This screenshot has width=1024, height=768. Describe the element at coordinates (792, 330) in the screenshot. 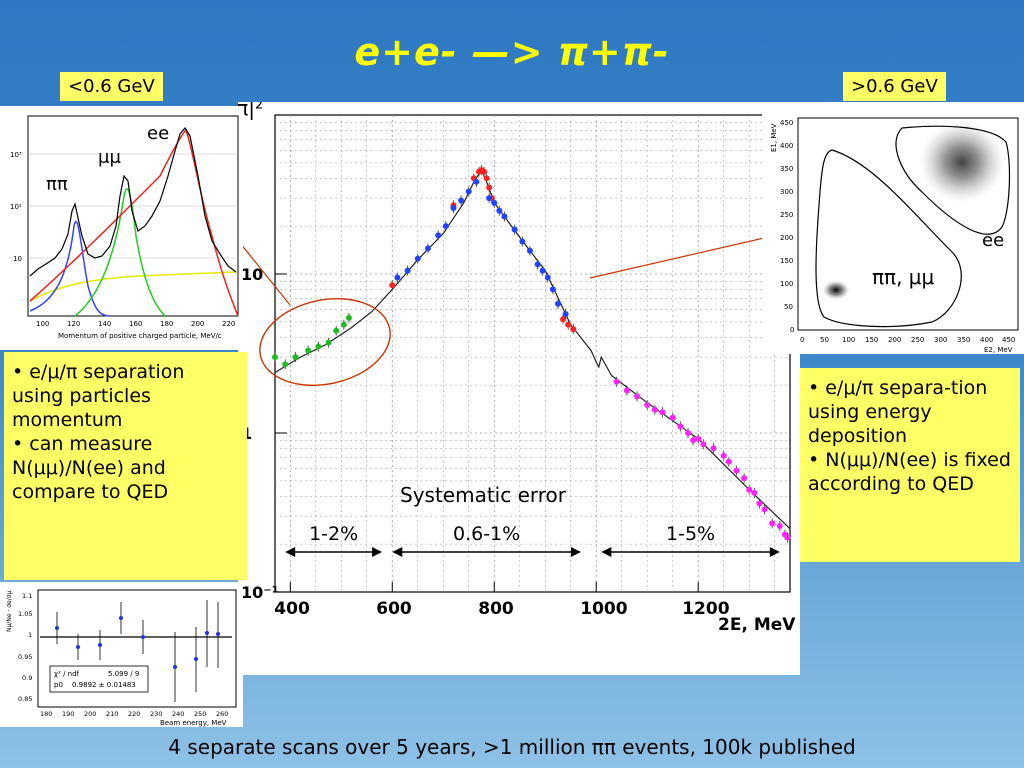

I see `energy-ytick: 0` at that location.